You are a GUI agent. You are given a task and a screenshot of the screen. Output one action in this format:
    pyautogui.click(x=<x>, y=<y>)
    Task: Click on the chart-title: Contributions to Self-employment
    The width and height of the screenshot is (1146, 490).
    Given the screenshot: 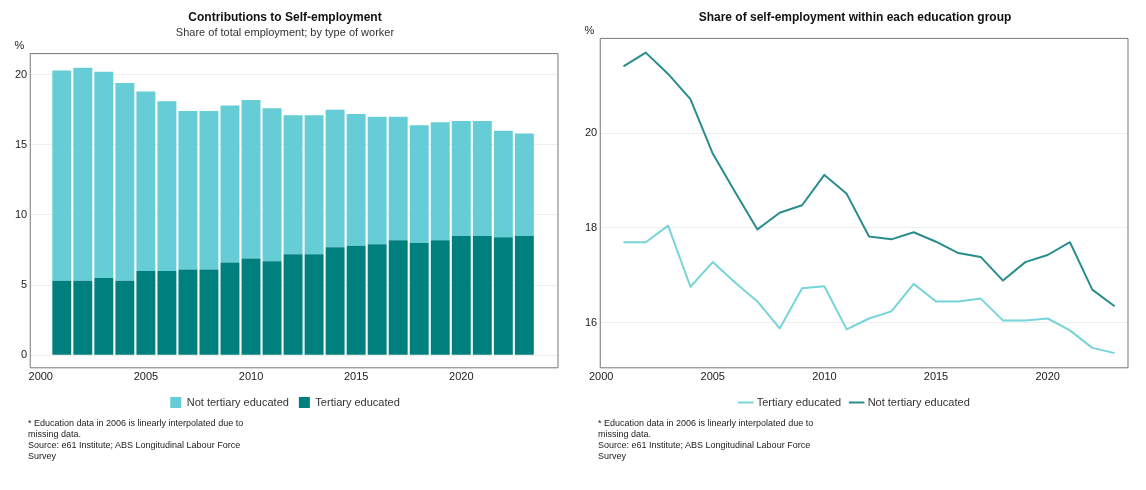 What is the action you would take?
    pyautogui.click(x=285, y=16)
    